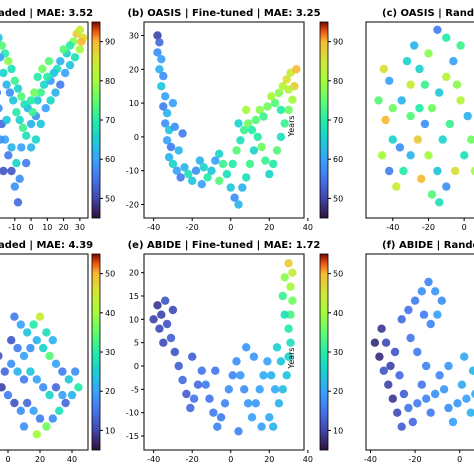  I want to click on colorbar-tick-label: 40, so click(338, 313).